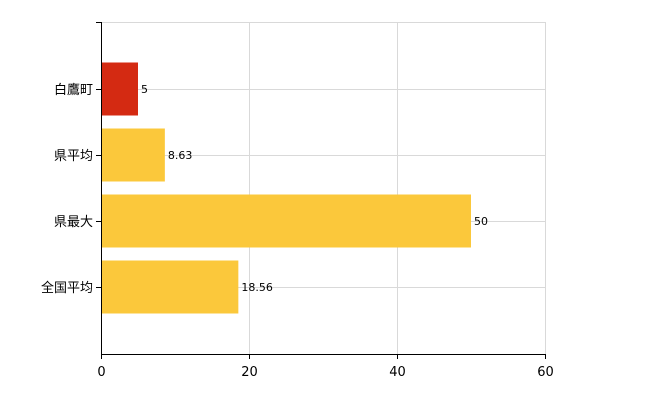 This screenshot has height=400, width=650. Describe the element at coordinates (545, 372) in the screenshot. I see `x-tick-label: 60` at that location.